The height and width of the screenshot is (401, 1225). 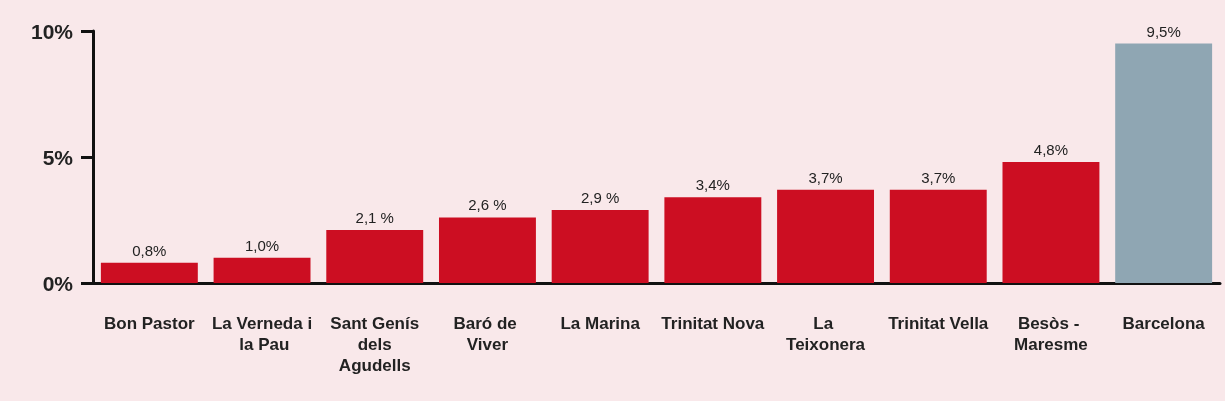 What do you see at coordinates (58, 283) in the screenshot?
I see `y-tick-label: 0%` at bounding box center [58, 283].